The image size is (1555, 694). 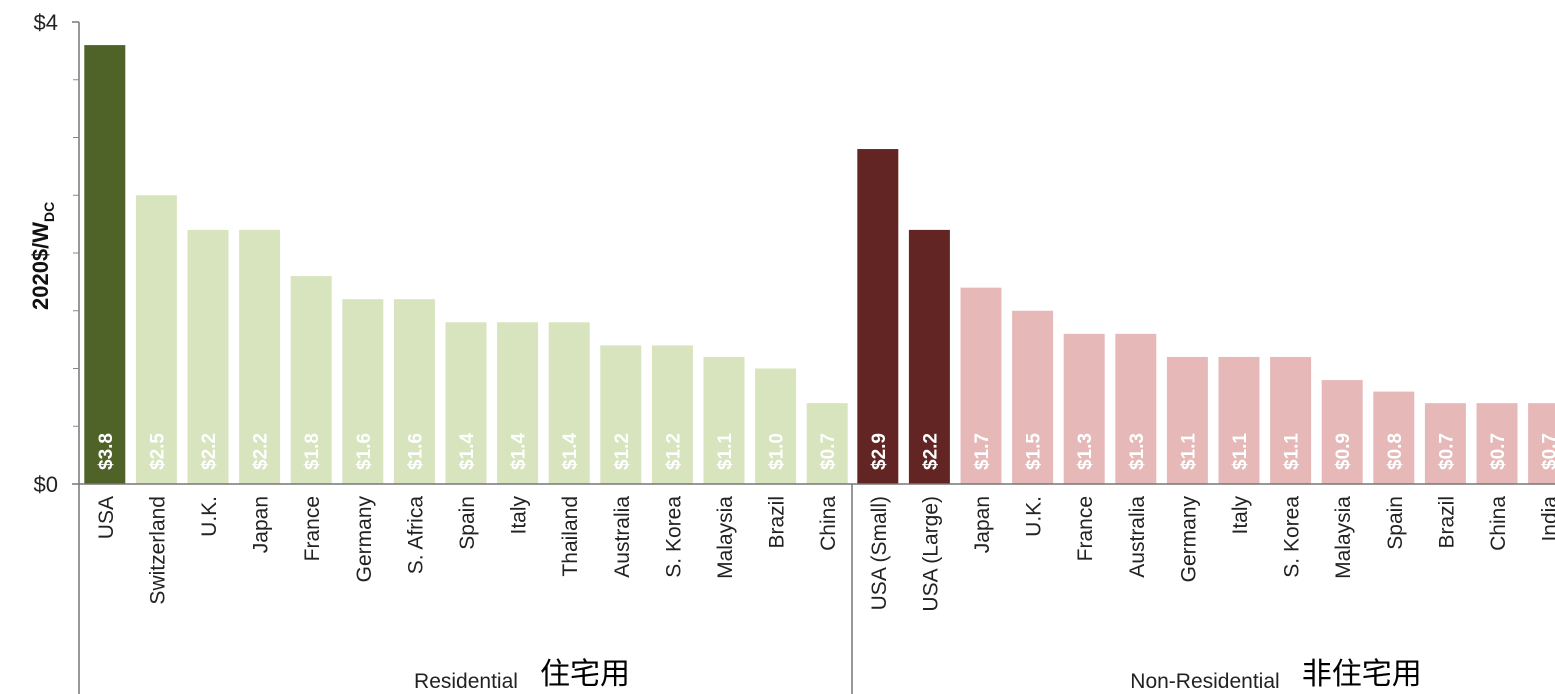 I want to click on category-label: Thailand, so click(x=570, y=536).